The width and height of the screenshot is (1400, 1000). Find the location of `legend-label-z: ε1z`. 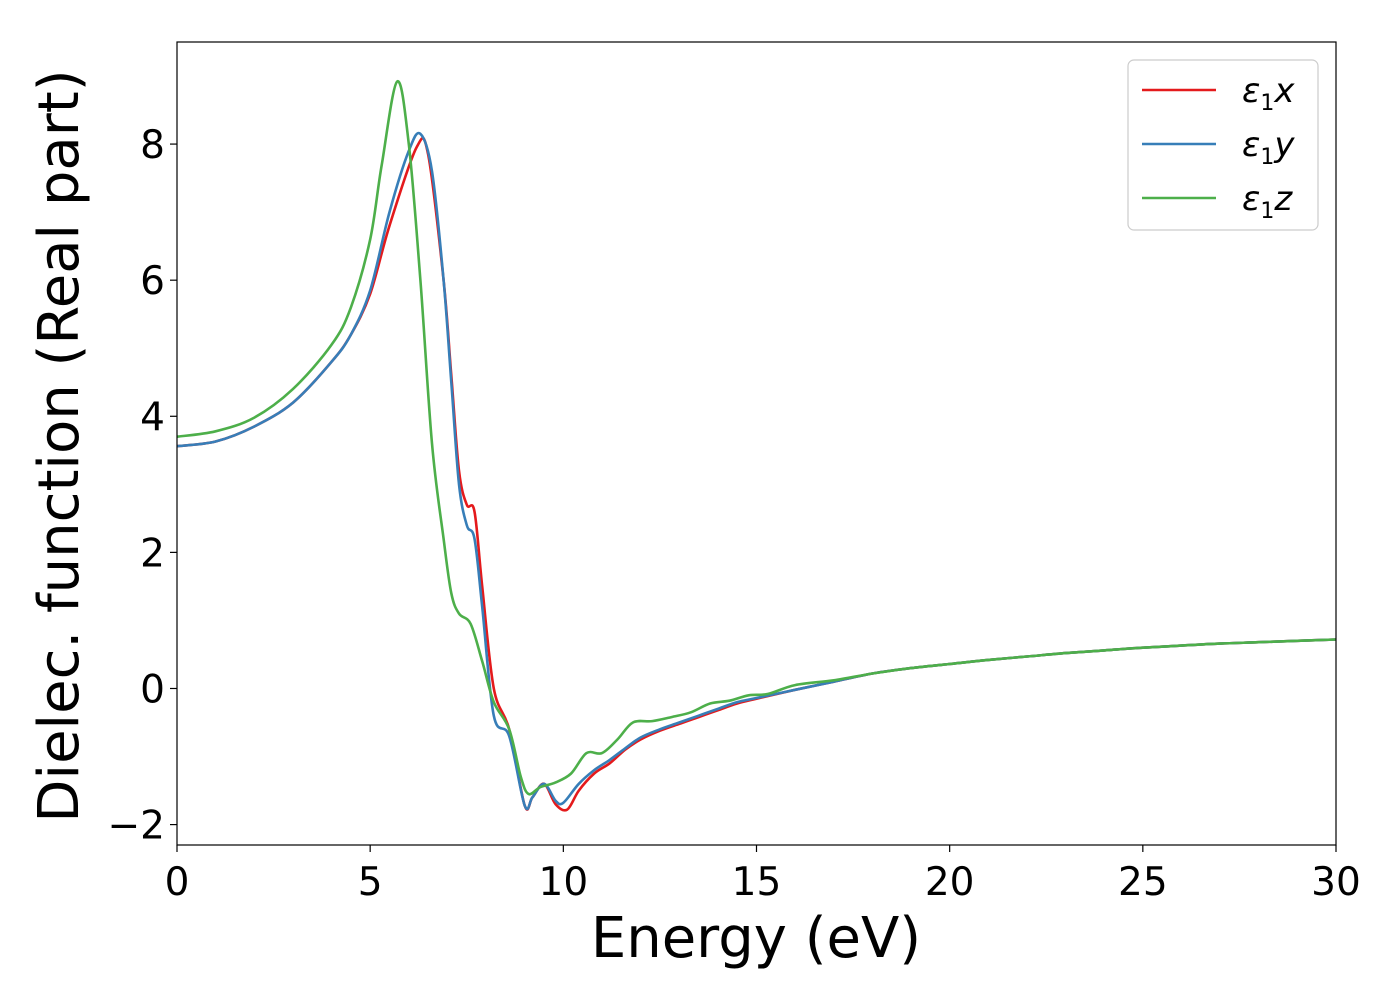

legend-label-z: ε1z is located at coordinates (1267, 201).